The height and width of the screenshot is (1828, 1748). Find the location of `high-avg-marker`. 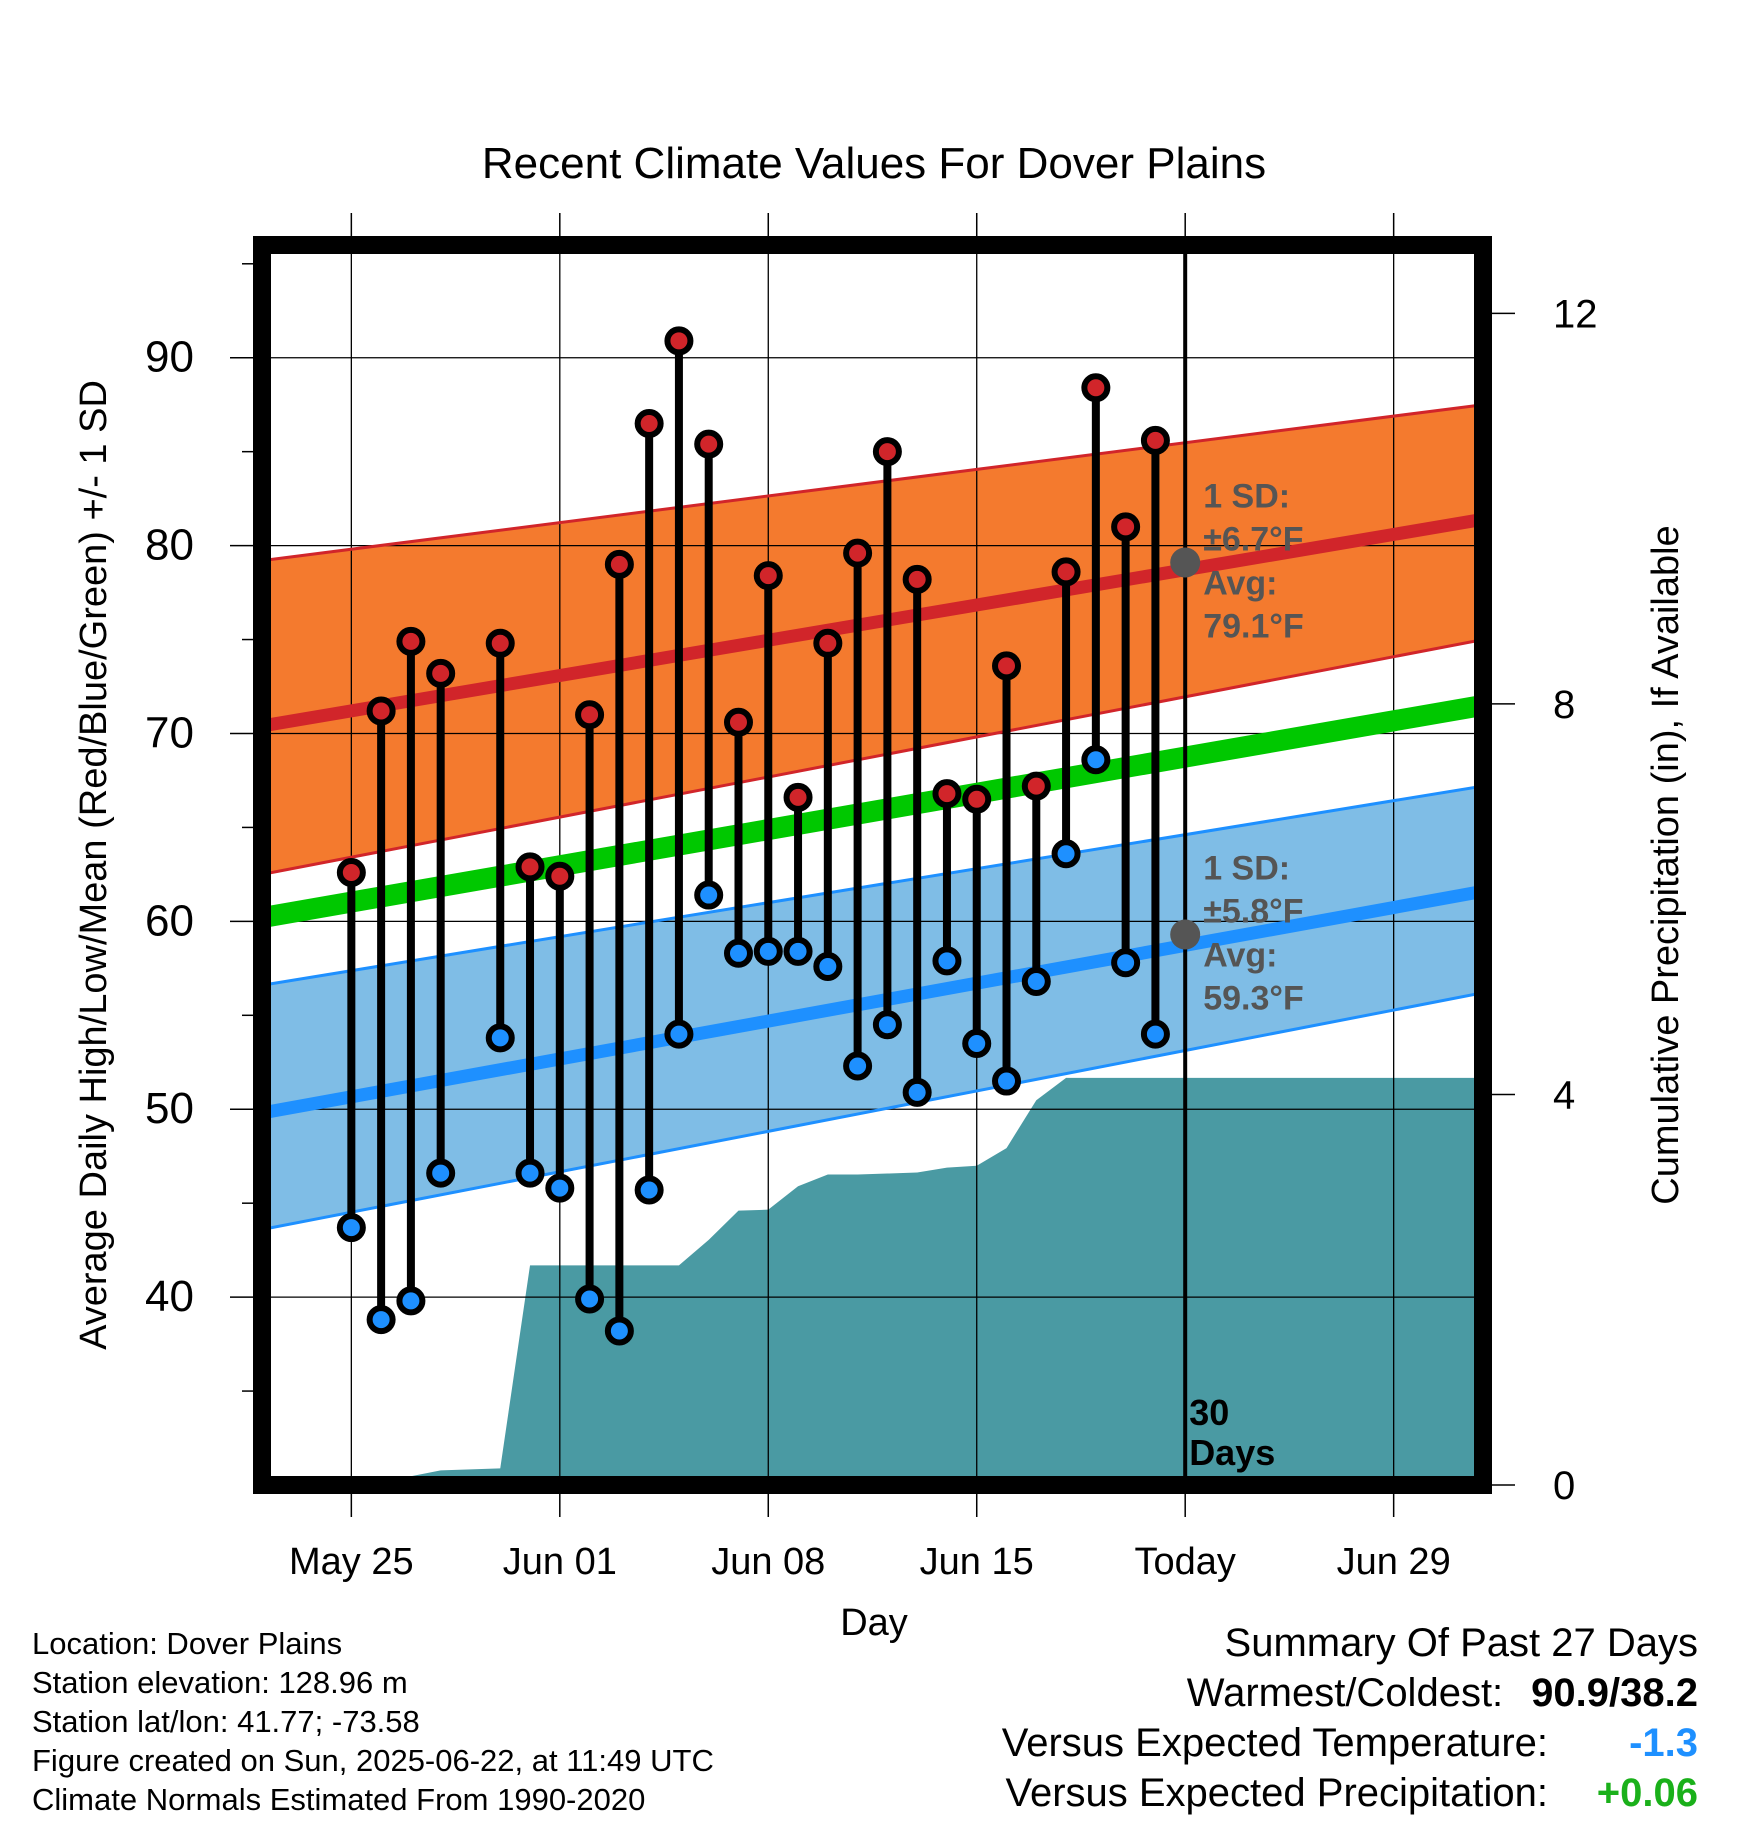

high-avg-marker is located at coordinates (1185, 562).